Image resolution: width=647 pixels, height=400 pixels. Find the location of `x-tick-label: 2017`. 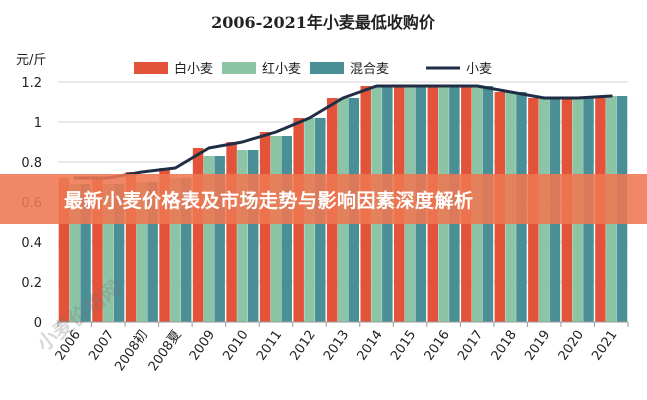

x-tick-label: 2017 is located at coordinates (470, 346).